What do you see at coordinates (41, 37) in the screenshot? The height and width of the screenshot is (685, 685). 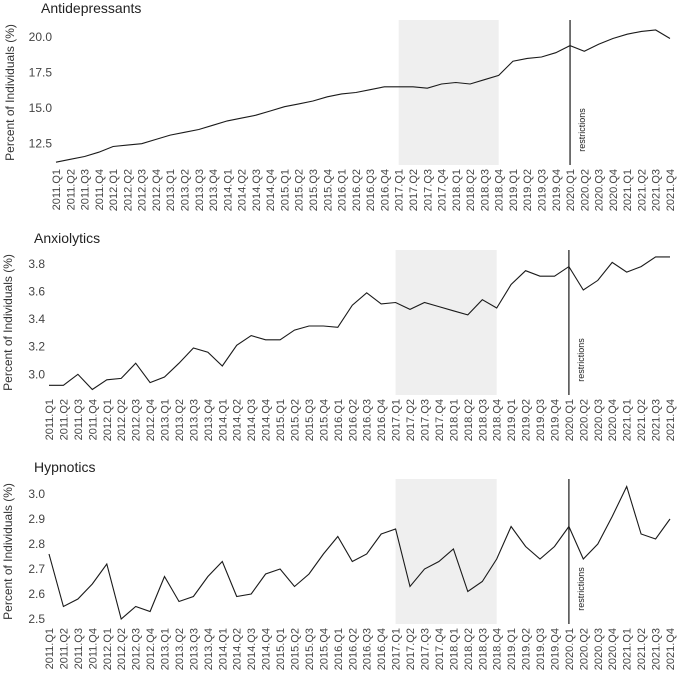 I see `y-tick-label: 20.0` at bounding box center [41, 37].